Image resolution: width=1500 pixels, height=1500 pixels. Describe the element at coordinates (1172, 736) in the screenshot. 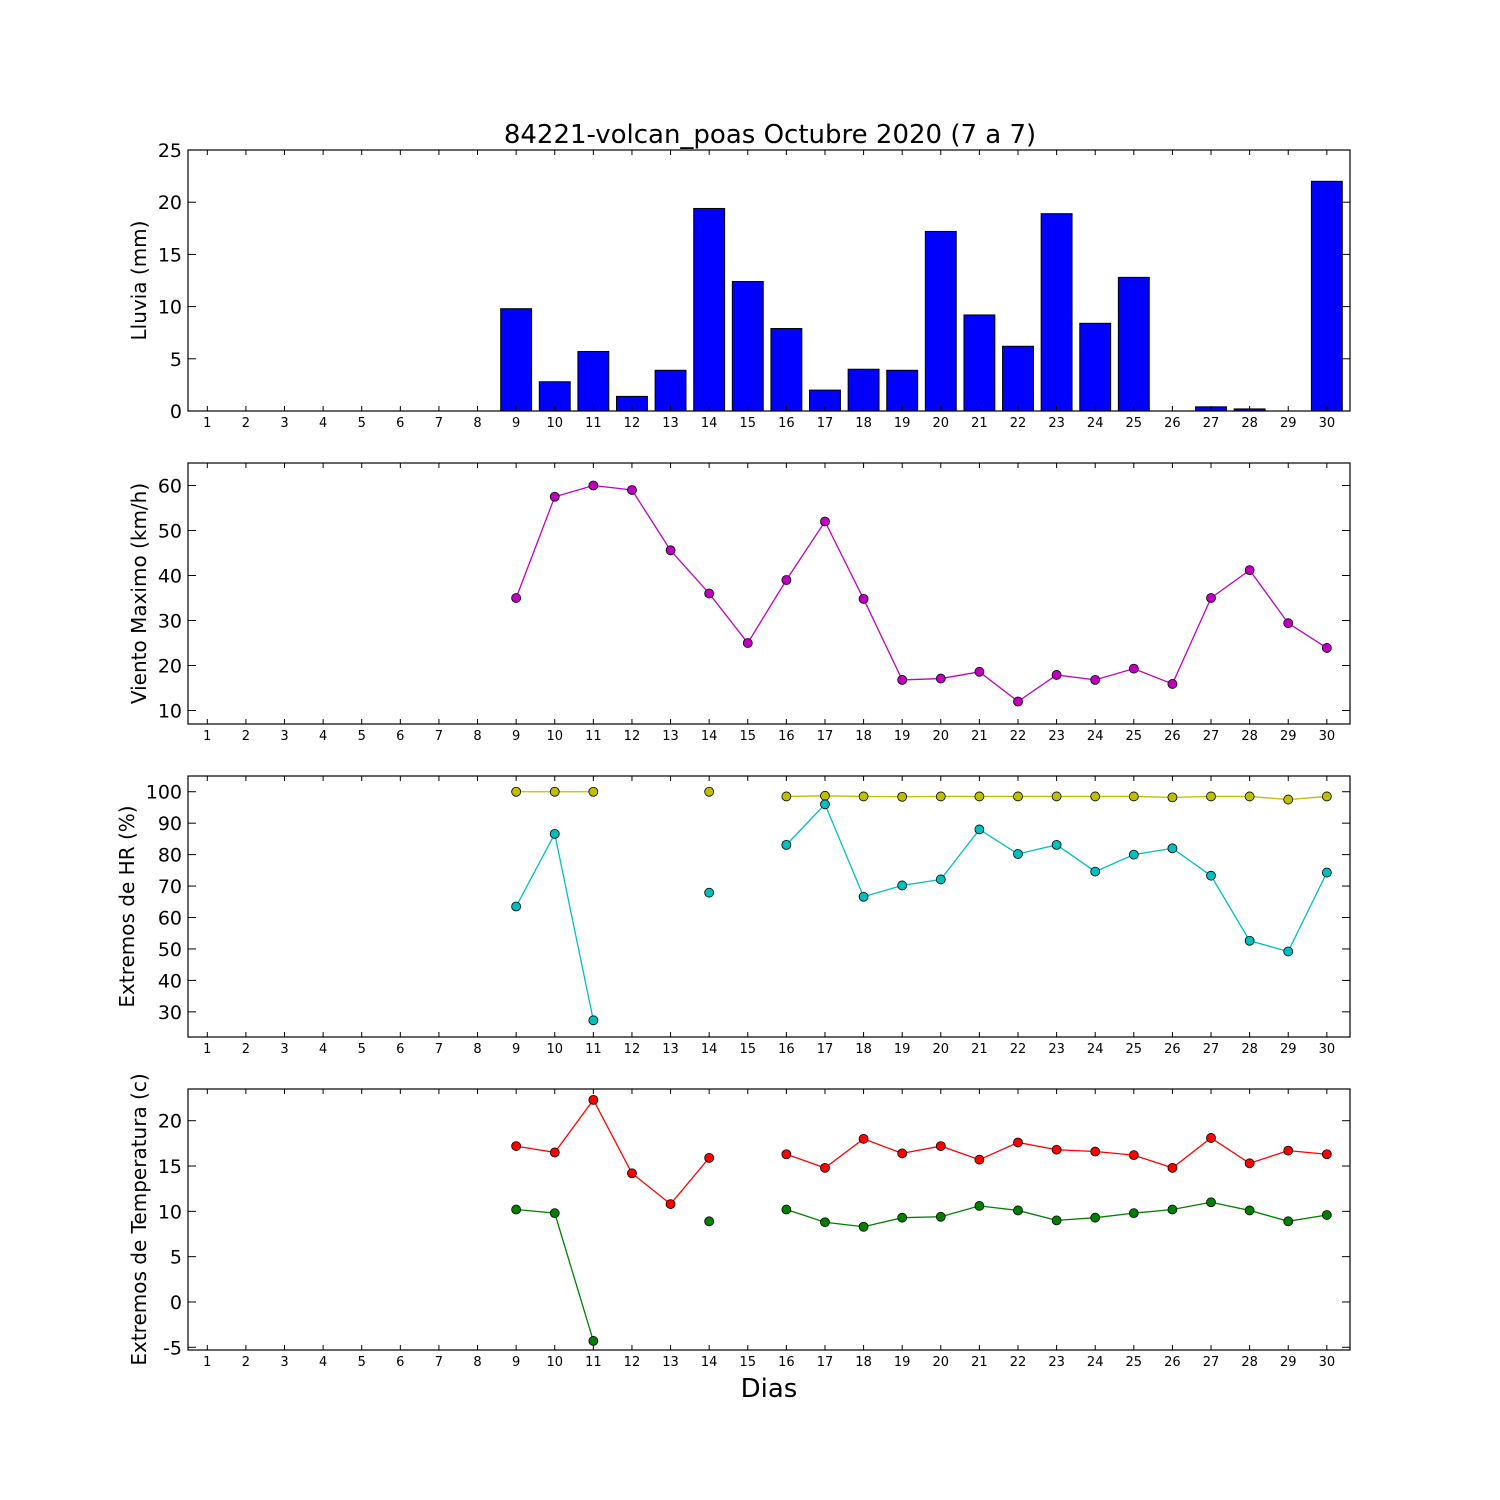

I see `viento-xtick-label-26: 26` at that location.